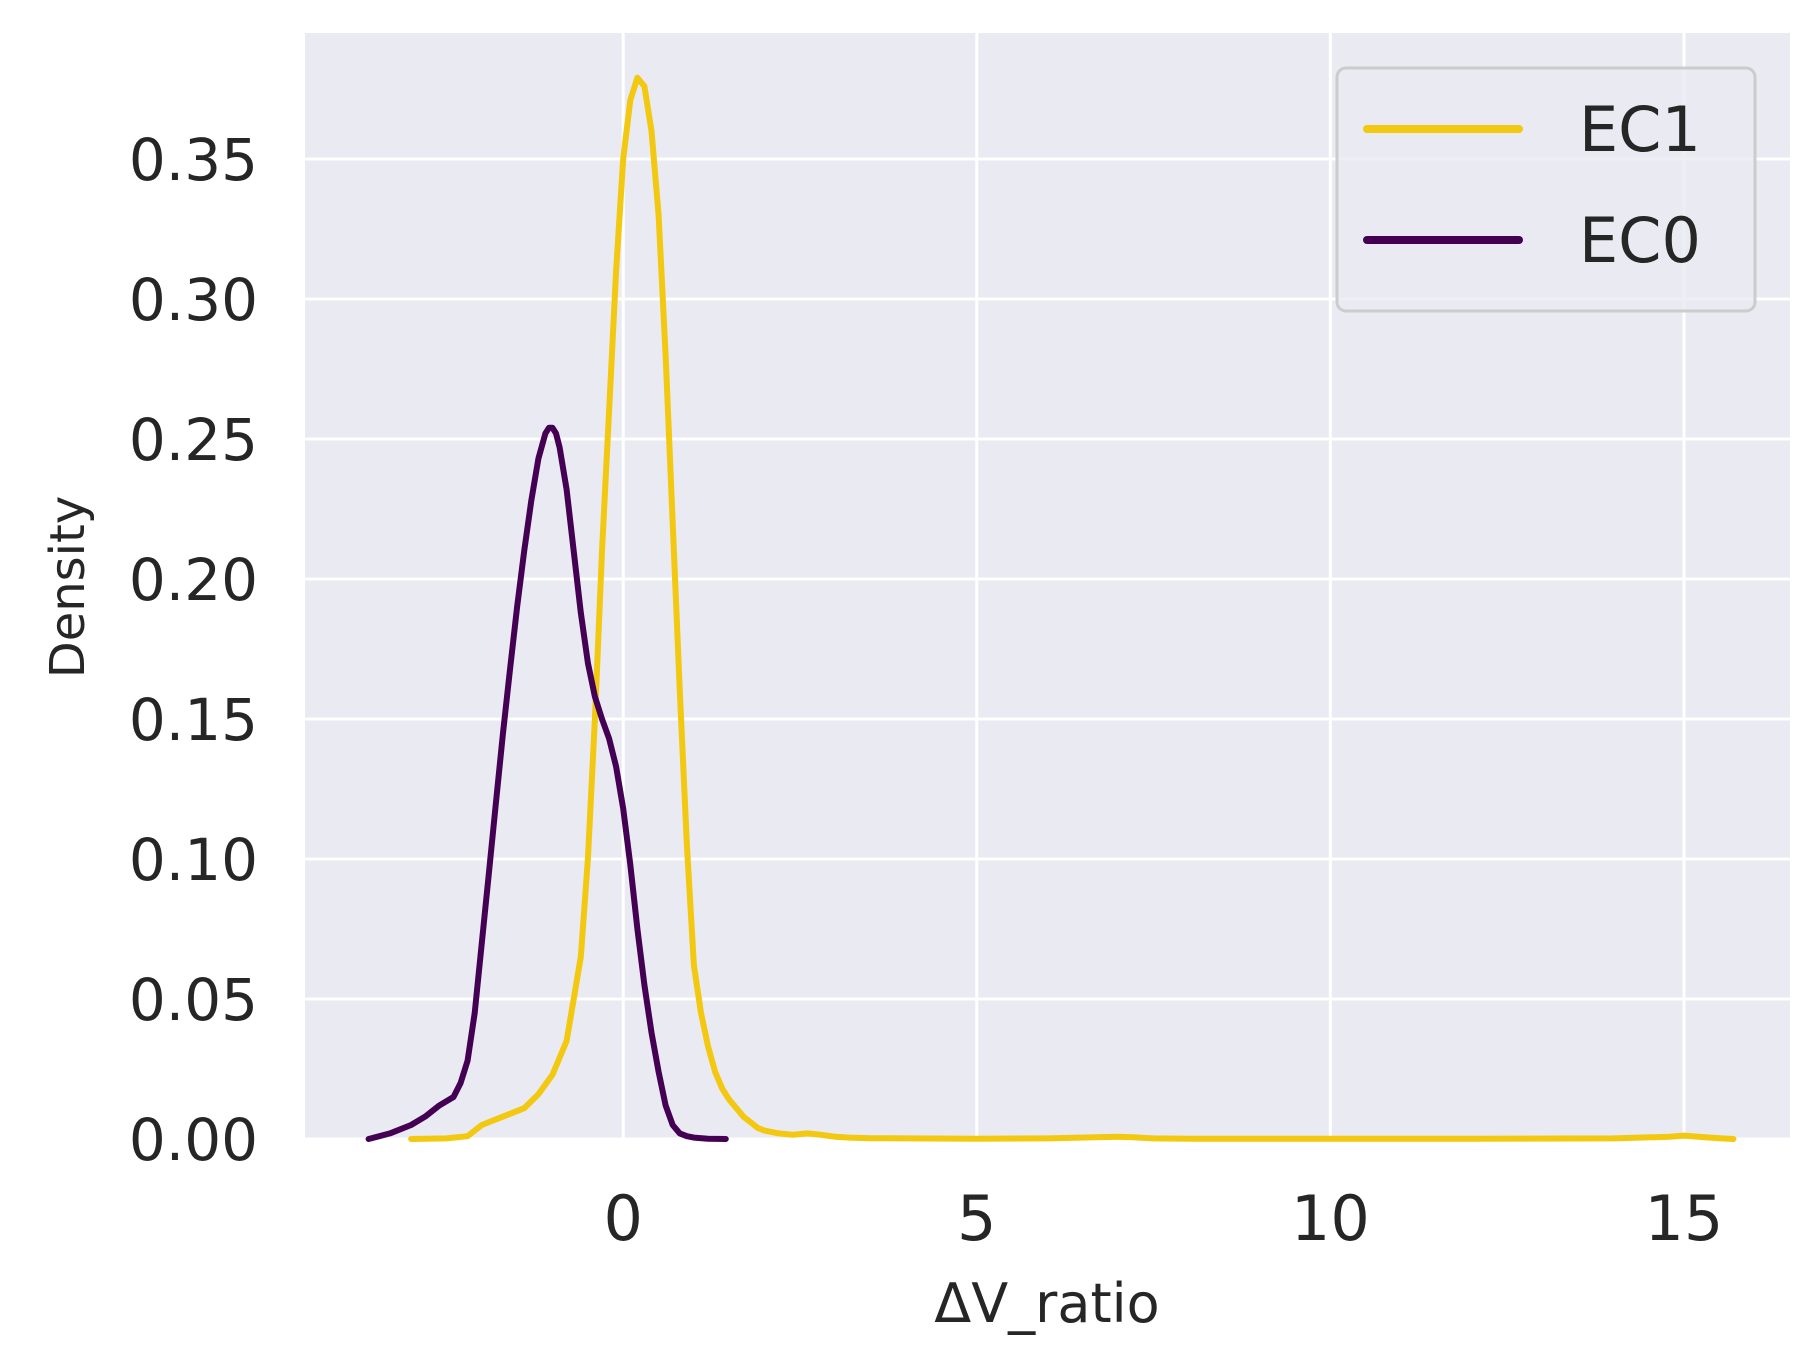  Describe the element at coordinates (193, 160) in the screenshot. I see `y-tick-label: 0.35` at that location.